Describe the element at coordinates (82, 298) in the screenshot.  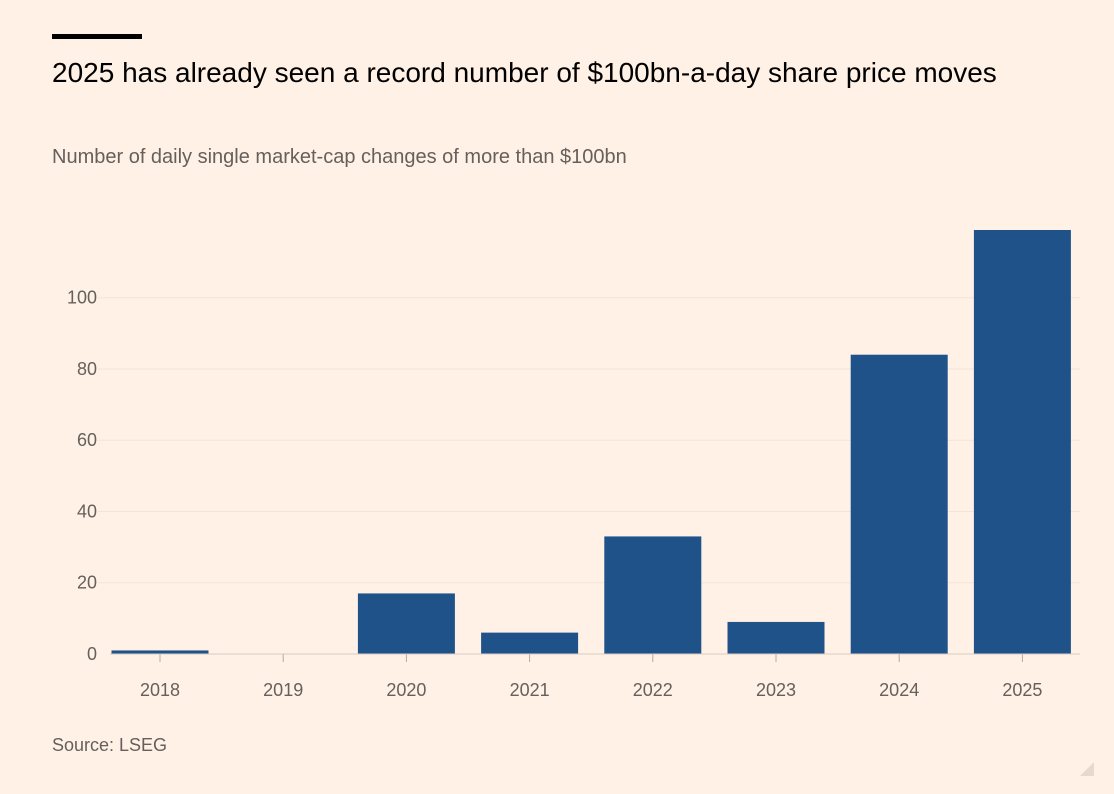
I see `y-tick-label: 100` at that location.